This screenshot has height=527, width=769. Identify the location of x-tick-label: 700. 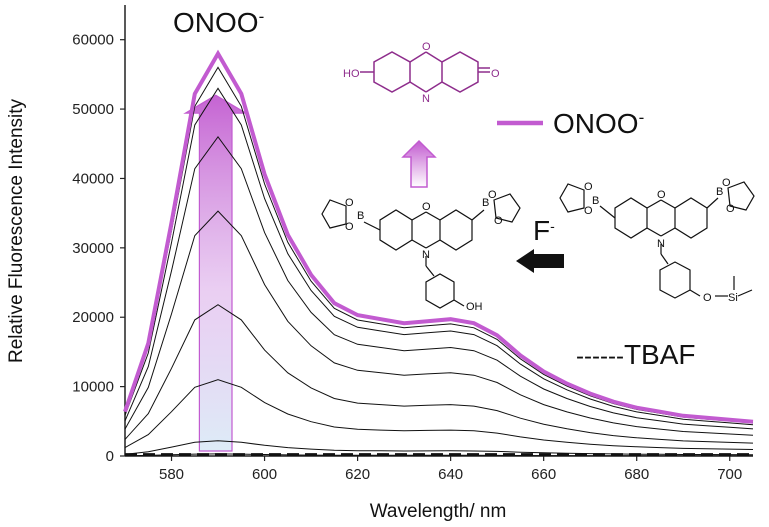
(729, 474).